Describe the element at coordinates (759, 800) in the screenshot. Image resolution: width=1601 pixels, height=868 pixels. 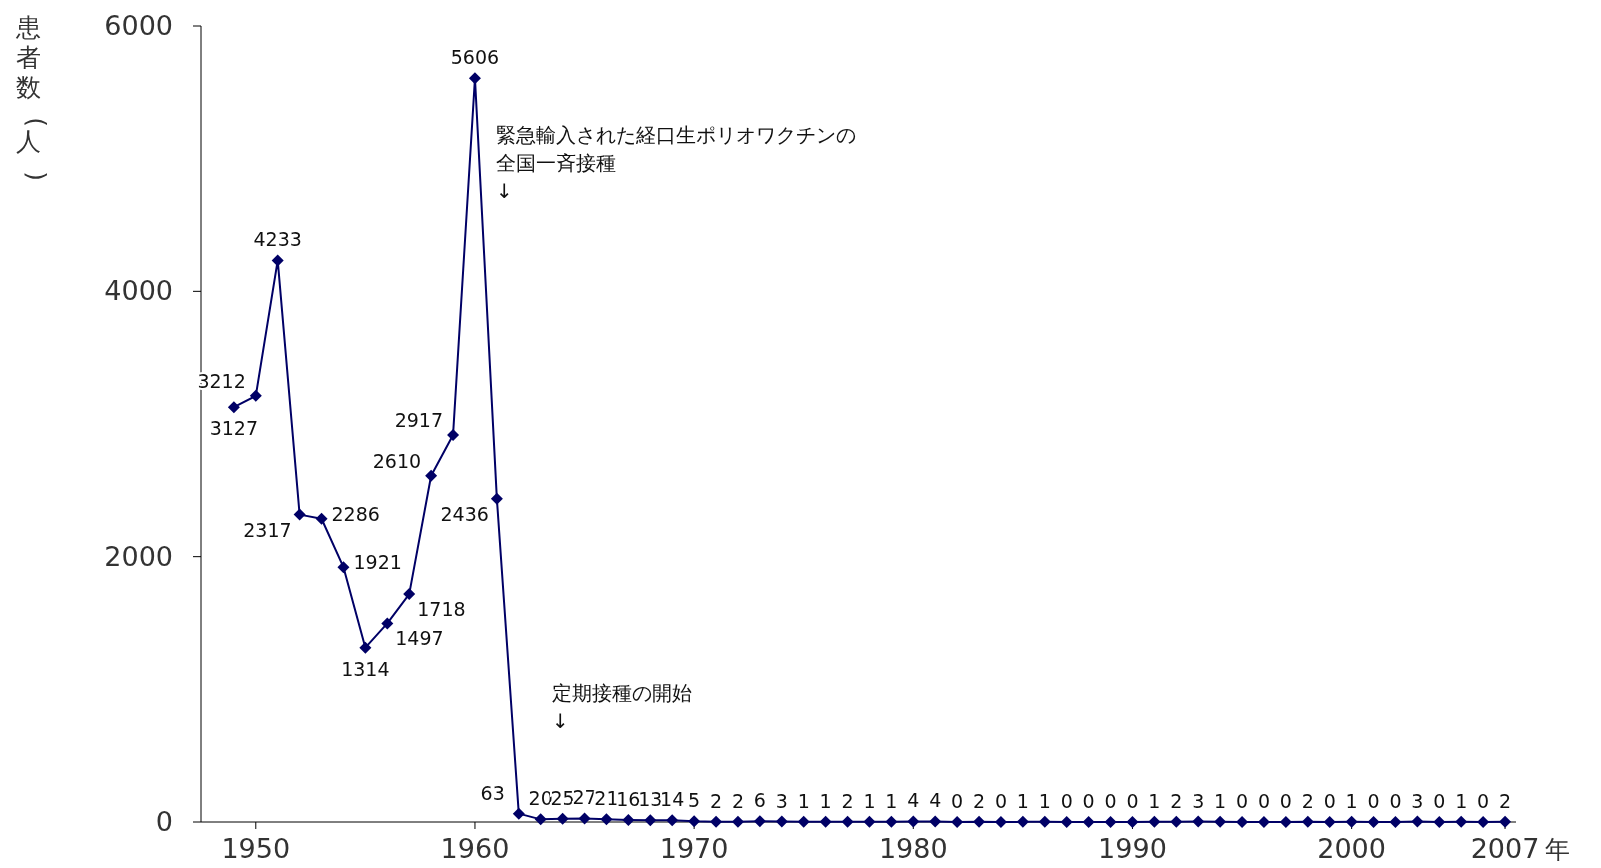
I see `data-label: 6` at that location.